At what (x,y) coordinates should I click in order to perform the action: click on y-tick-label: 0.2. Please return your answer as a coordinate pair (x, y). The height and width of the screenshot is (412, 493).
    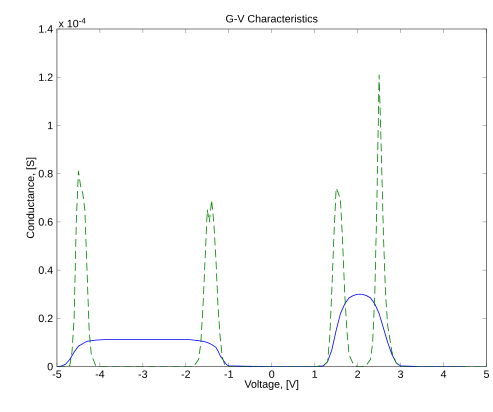
    Looking at the image, I should click on (45, 318).